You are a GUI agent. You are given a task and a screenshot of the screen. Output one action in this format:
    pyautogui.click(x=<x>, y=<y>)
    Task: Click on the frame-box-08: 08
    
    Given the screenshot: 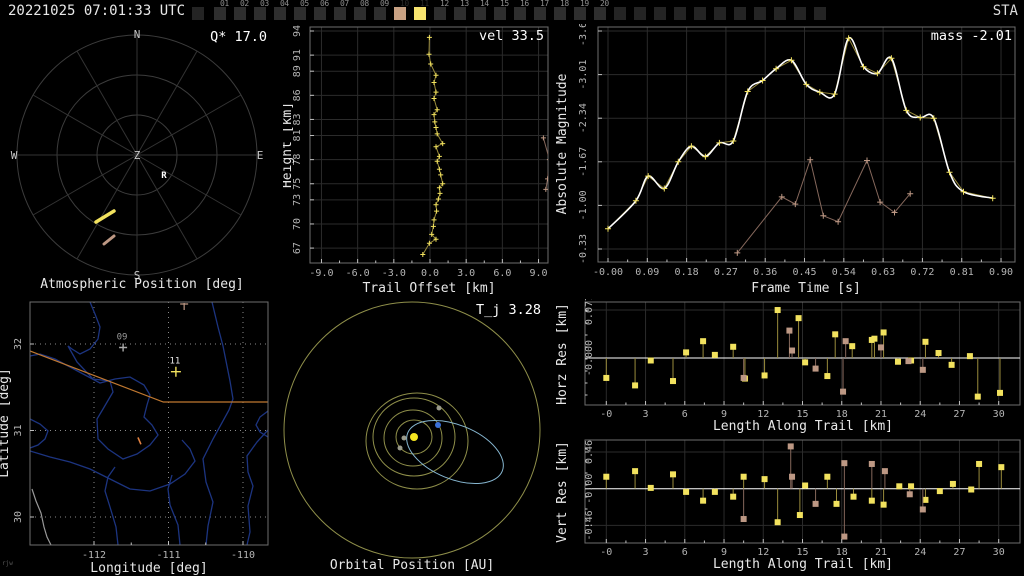 What is the action you would take?
    pyautogui.click(x=364, y=11)
    